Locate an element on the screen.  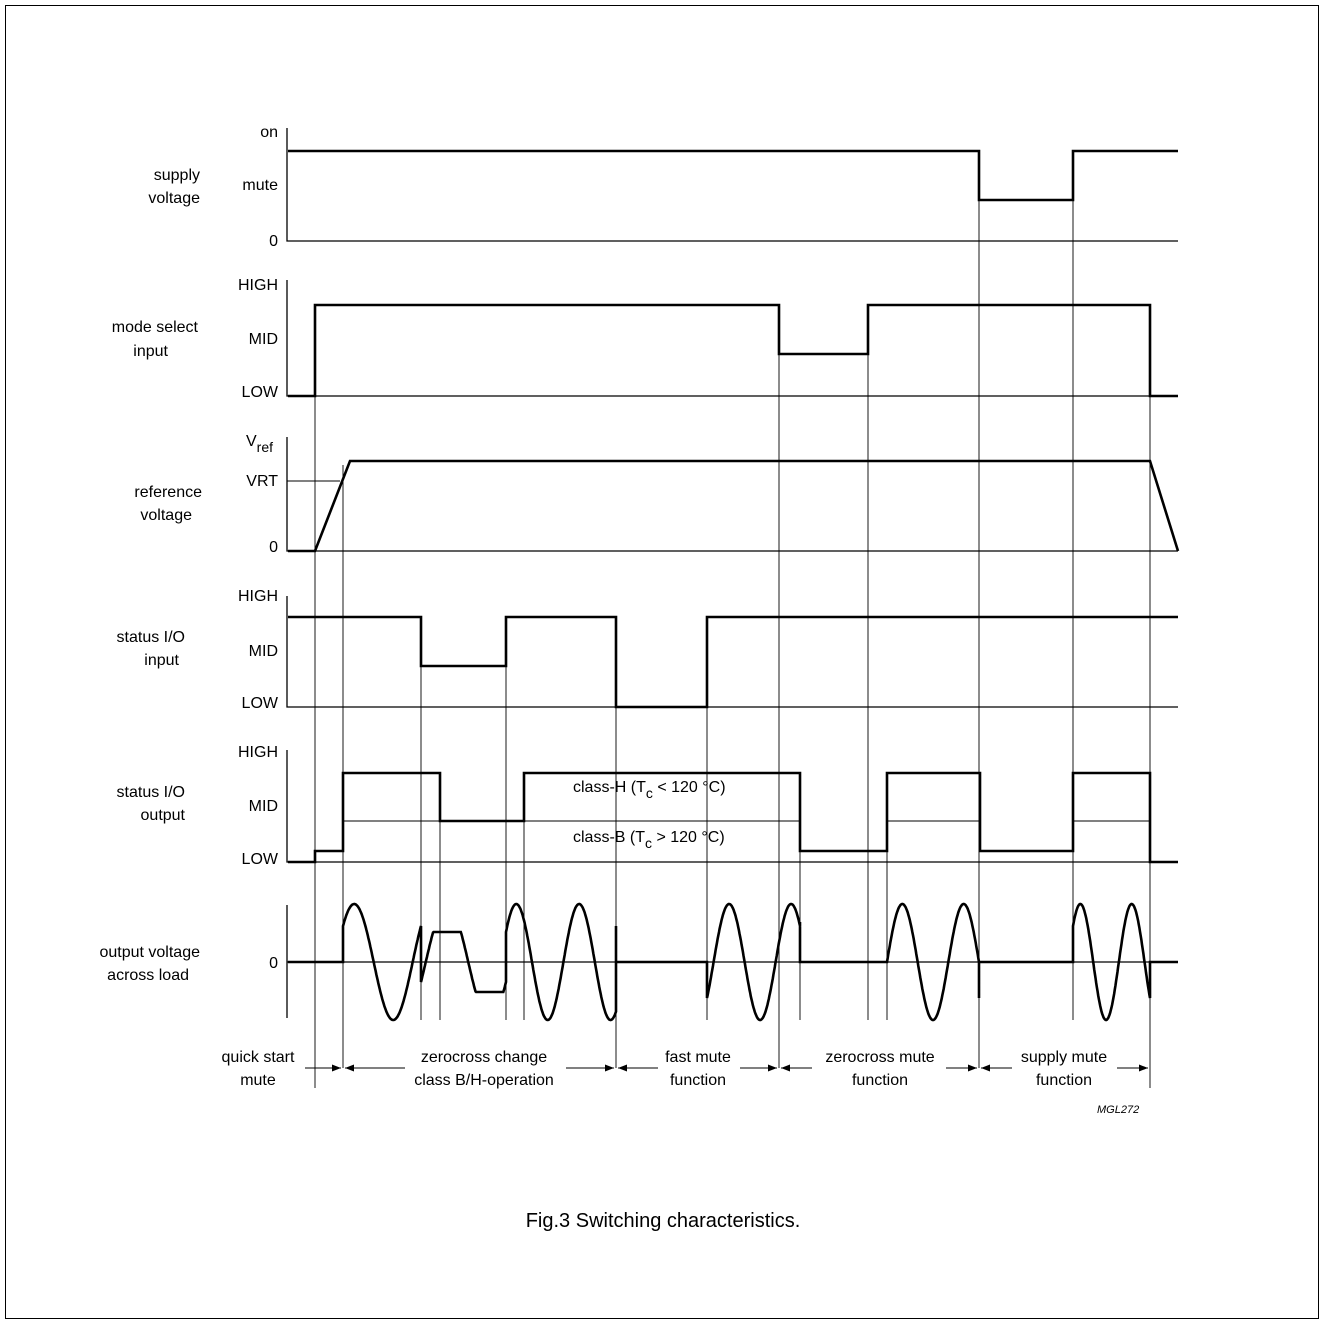
mode-select-label-line1: mode select is located at coordinates (155, 327).